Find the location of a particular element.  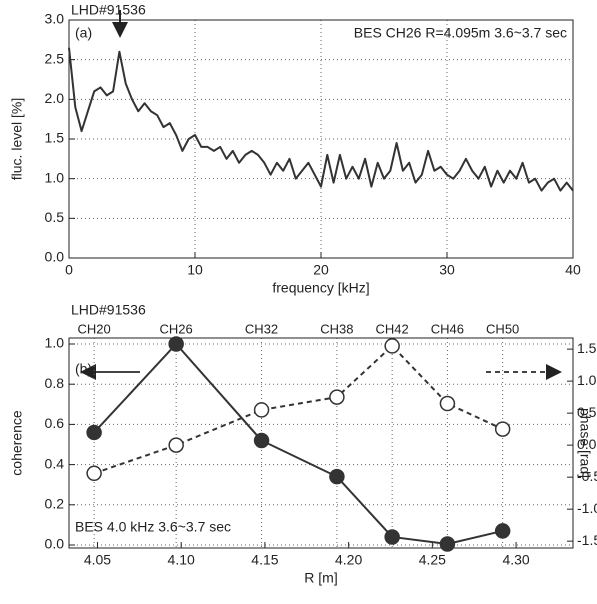

x-tick-label: 4.10 is located at coordinates (181, 560).